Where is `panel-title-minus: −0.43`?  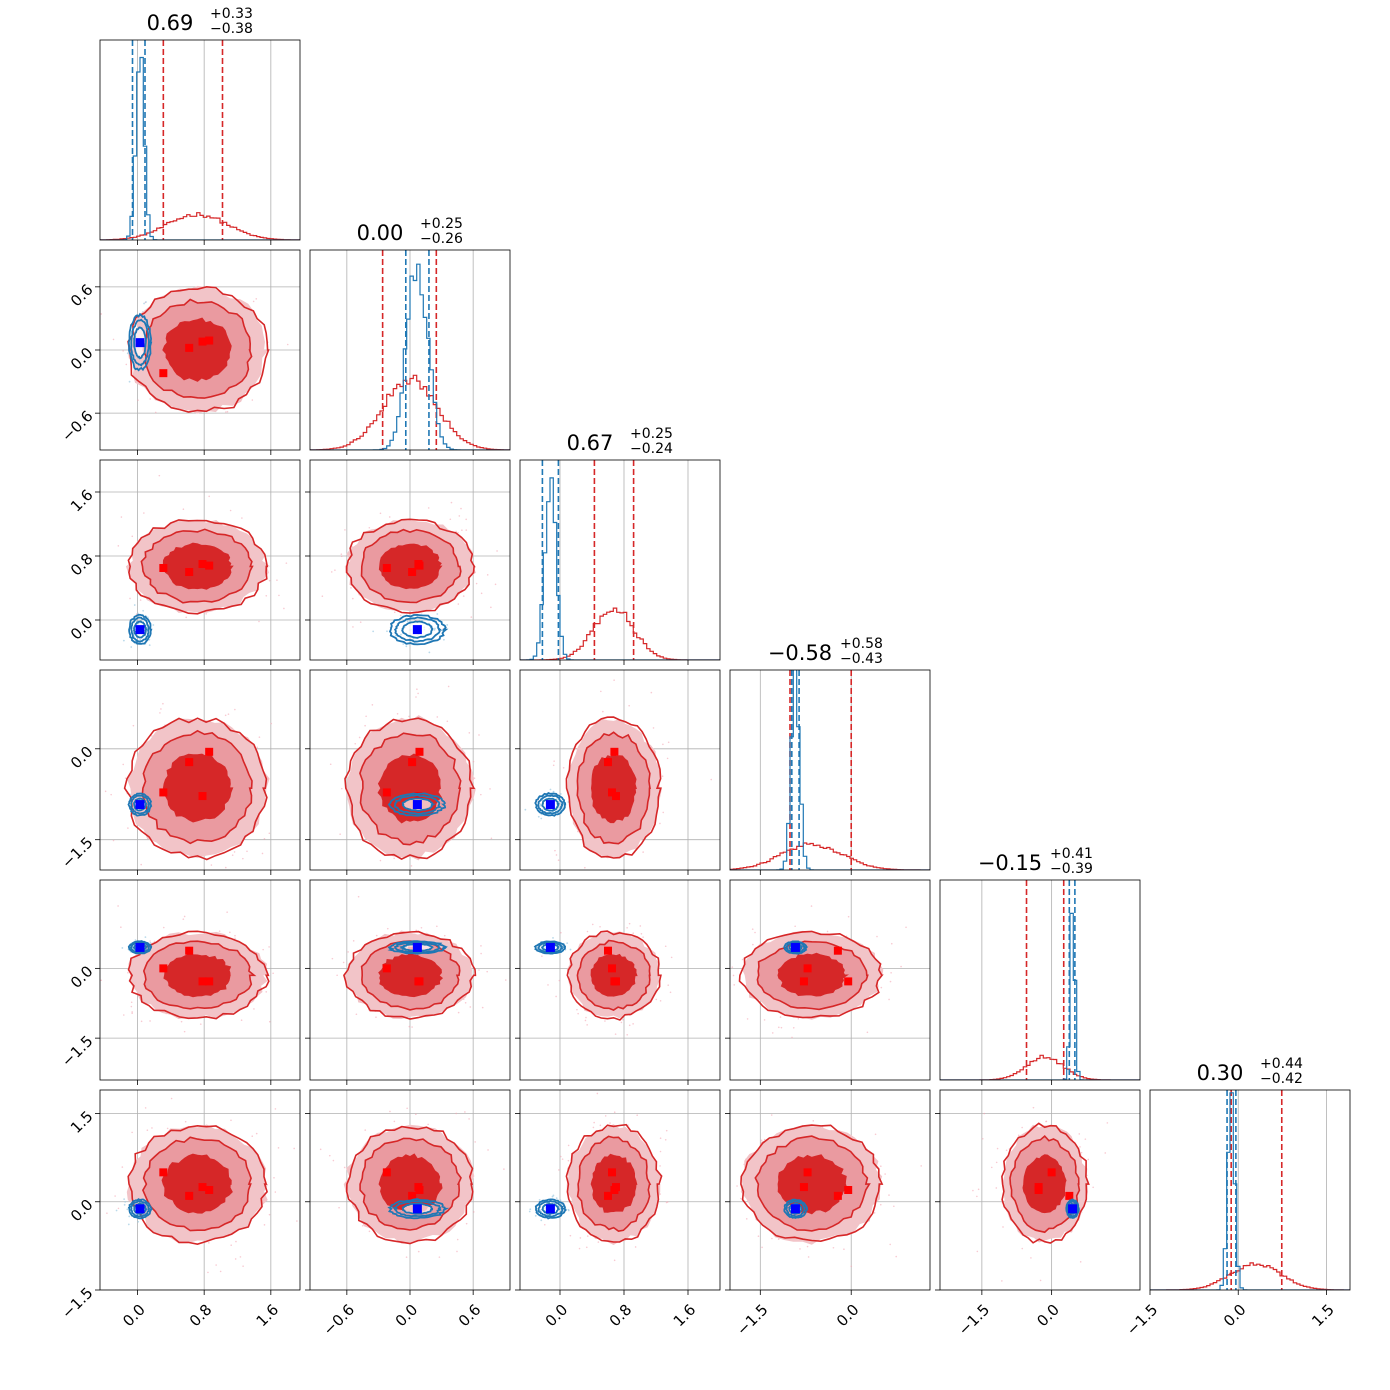
panel-title-minus: −0.43 is located at coordinates (861, 659).